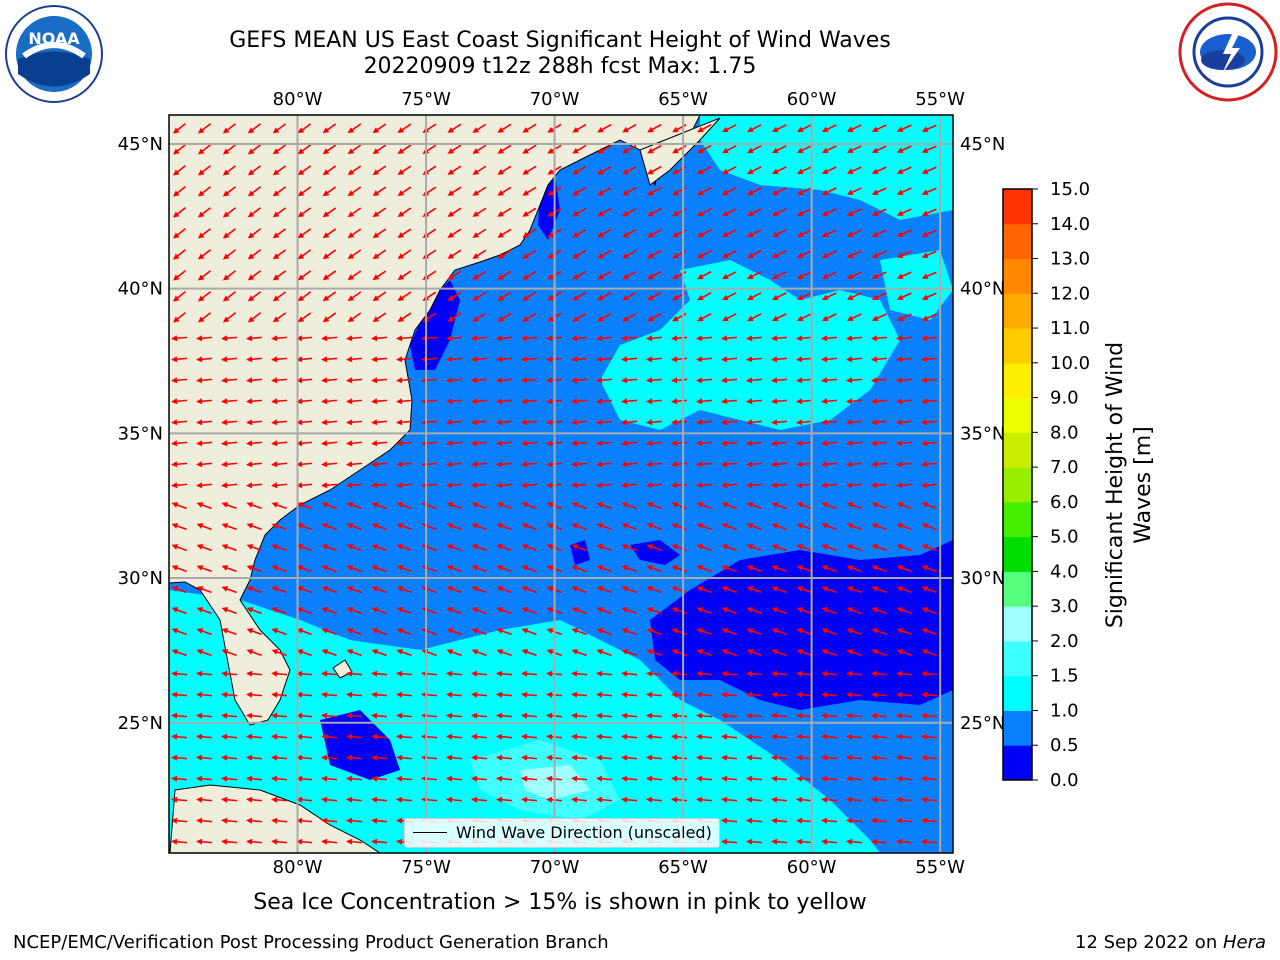 The image size is (1280, 960). I want to click on lat-label-left: 25°N, so click(140, 723).